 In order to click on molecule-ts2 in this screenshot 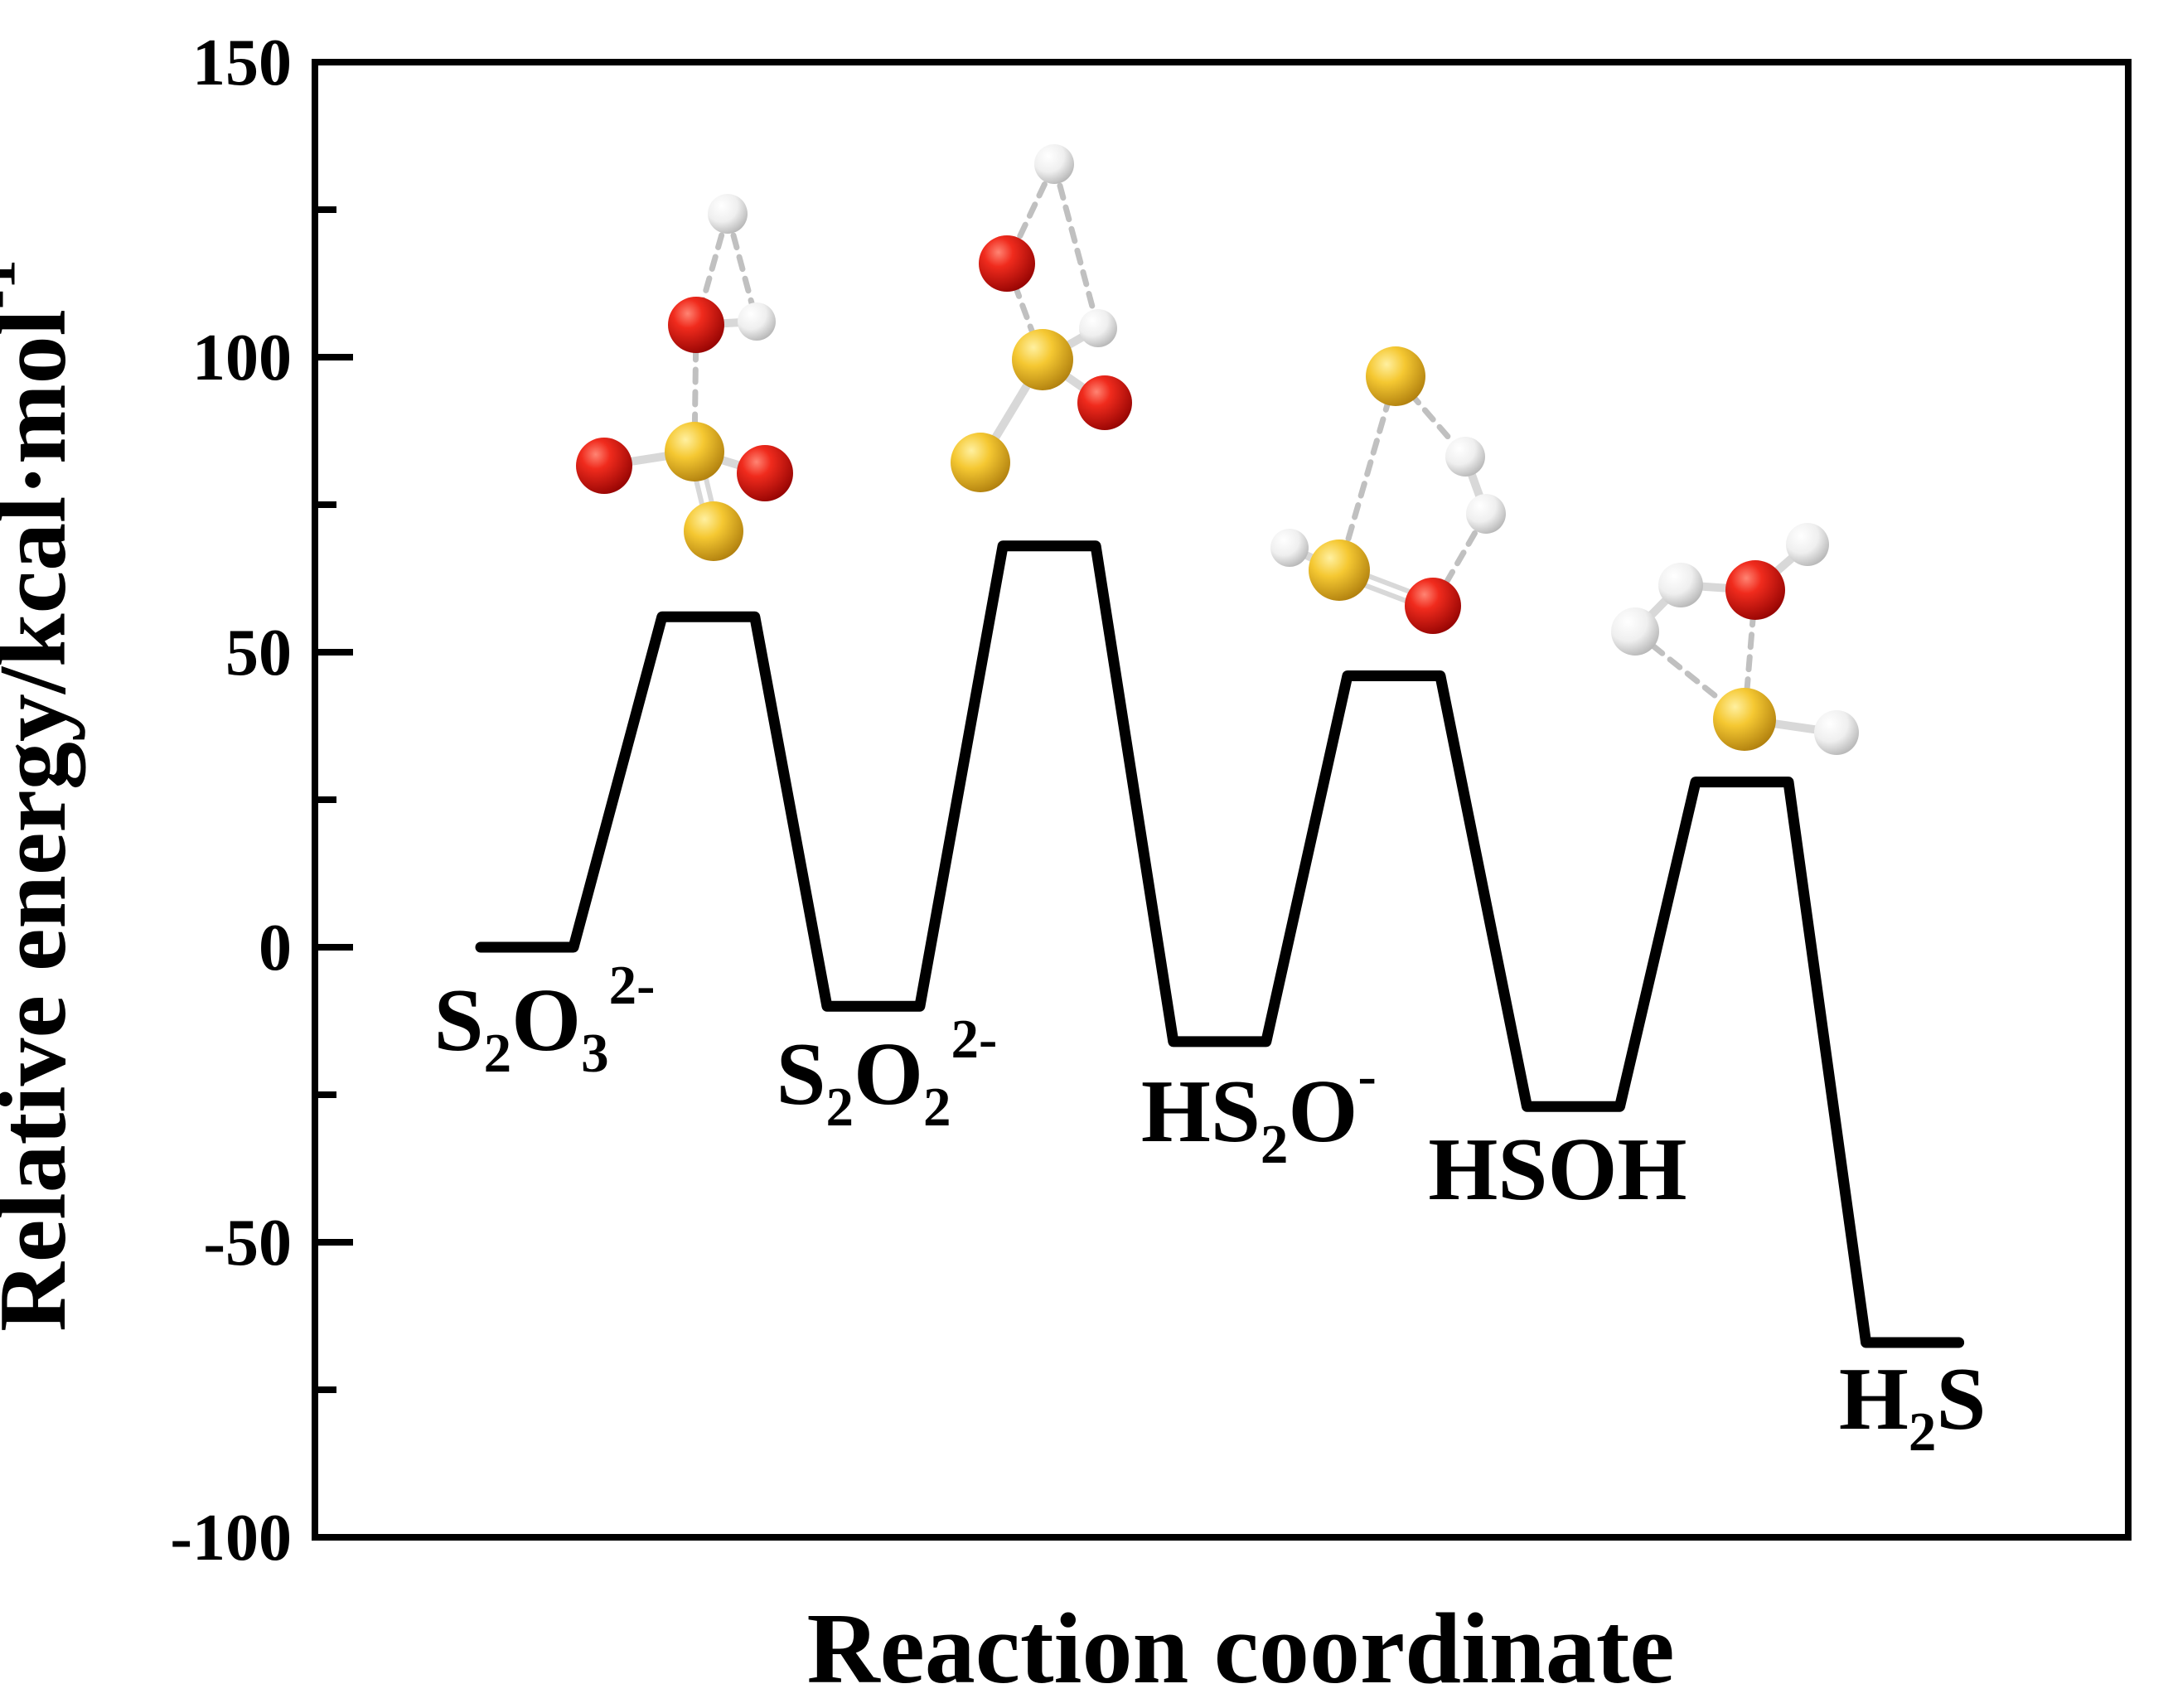, I will do `click(1041, 318)`.